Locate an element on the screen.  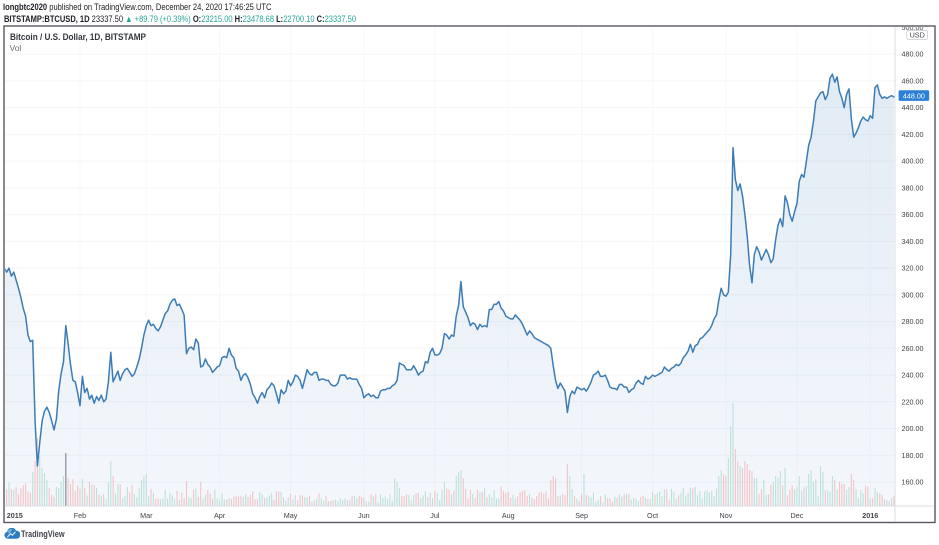
svg-text: 380.00 is located at coordinates (913, 187).